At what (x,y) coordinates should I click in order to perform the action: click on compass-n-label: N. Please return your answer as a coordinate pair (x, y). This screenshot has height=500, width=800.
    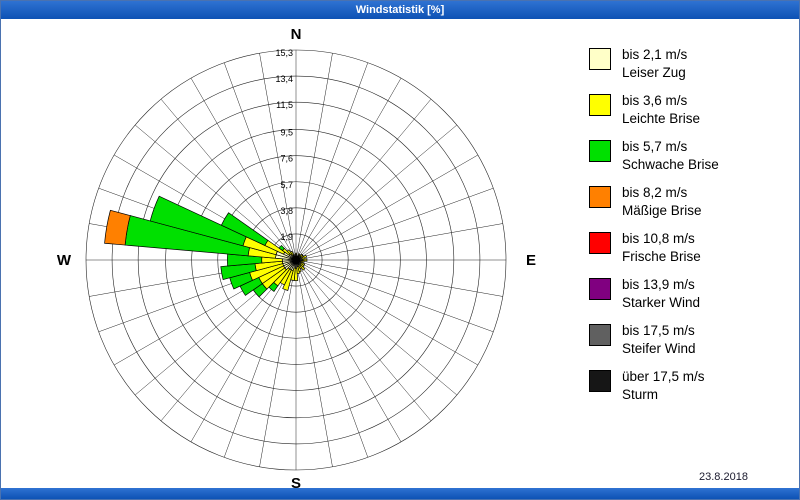
    Looking at the image, I should click on (296, 34).